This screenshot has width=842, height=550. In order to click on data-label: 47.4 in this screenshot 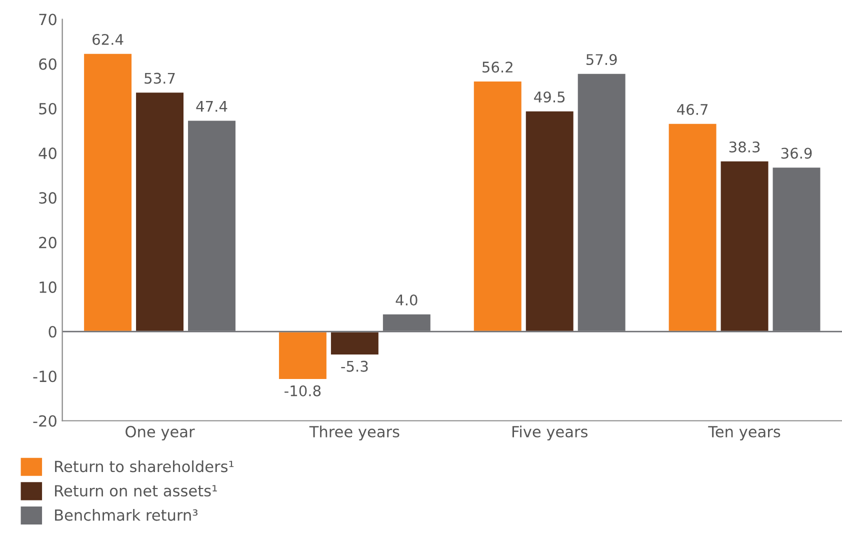, I will do `click(212, 106)`.